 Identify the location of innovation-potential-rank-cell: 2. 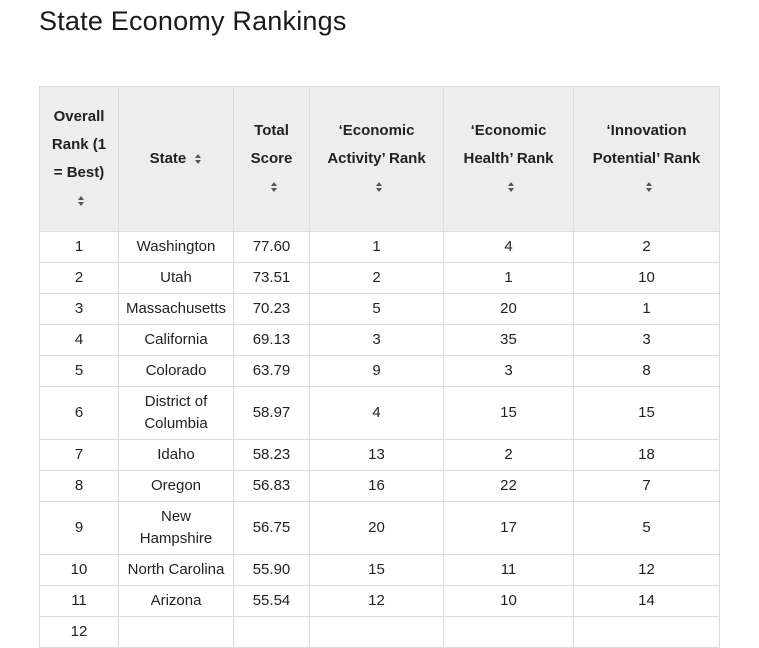
(646, 247).